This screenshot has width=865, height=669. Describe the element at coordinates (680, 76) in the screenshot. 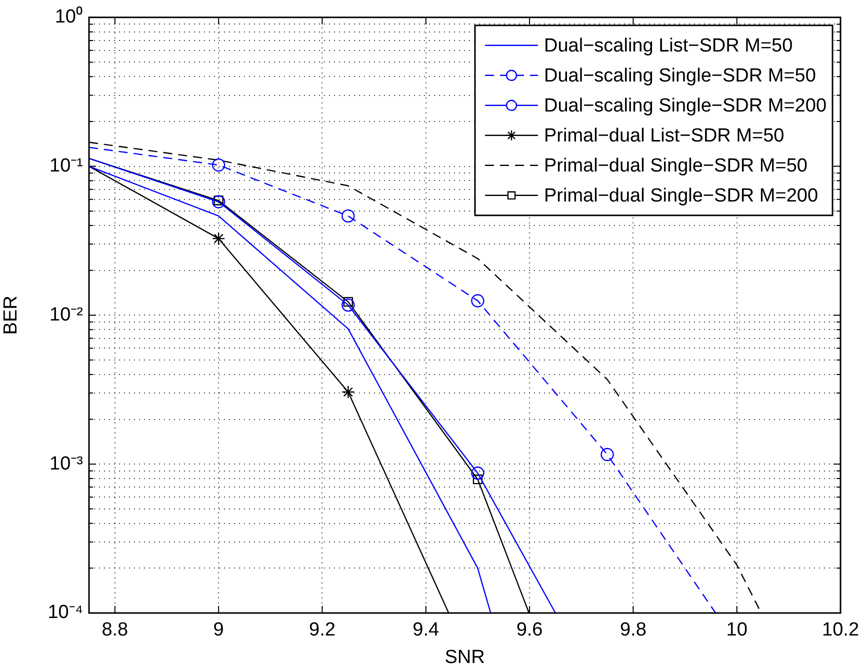

I see `legend-label: Dual−scaling Single−SDR M=50` at that location.